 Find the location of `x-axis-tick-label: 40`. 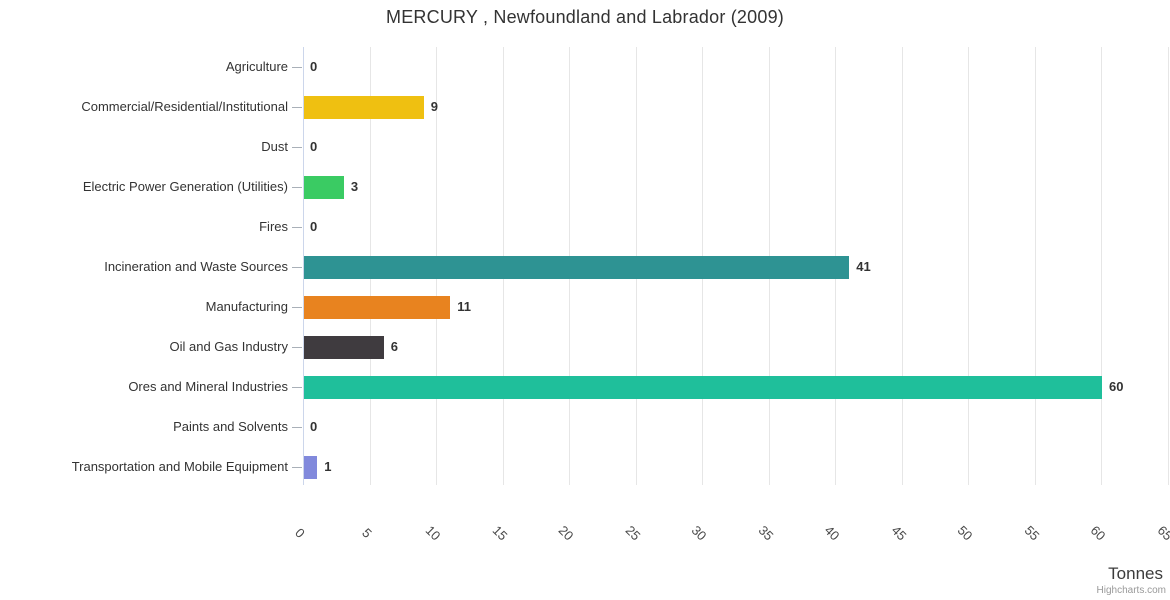

x-axis-tick-label: 40 is located at coordinates (832, 533).